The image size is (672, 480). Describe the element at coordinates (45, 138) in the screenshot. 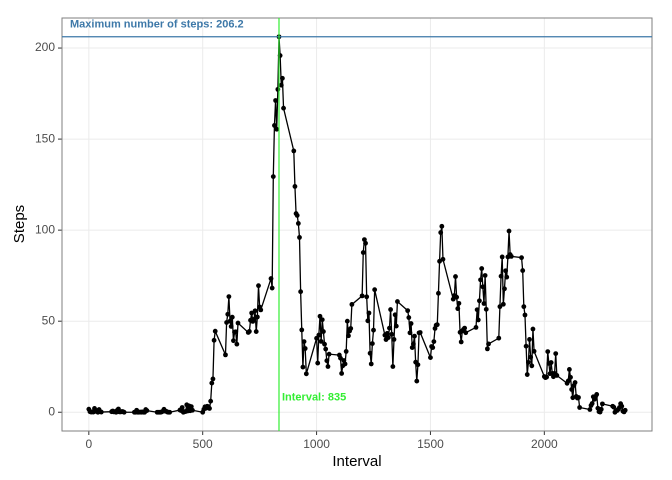

I see `y-tick-label: 150` at that location.